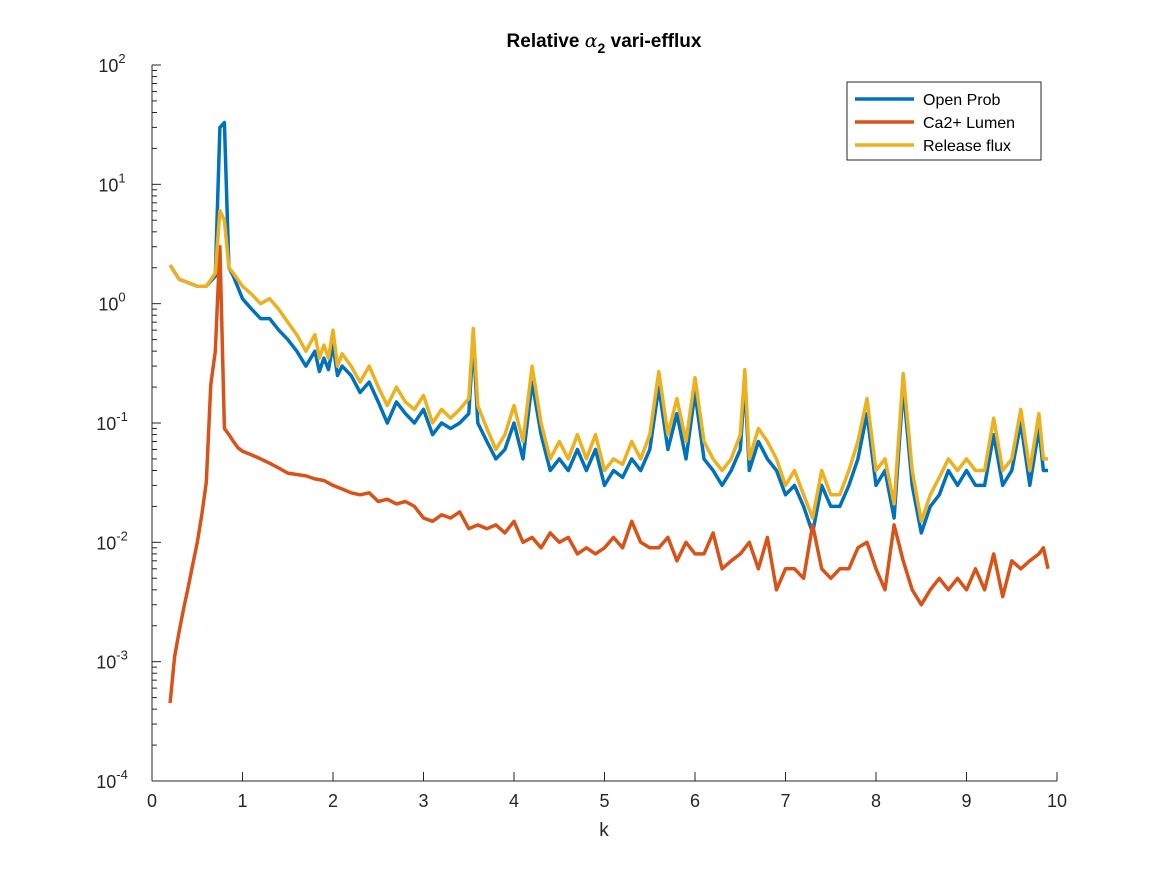 This screenshot has height=875, width=1167. Describe the element at coordinates (695, 801) in the screenshot. I see `x-tick-label: 6` at that location.